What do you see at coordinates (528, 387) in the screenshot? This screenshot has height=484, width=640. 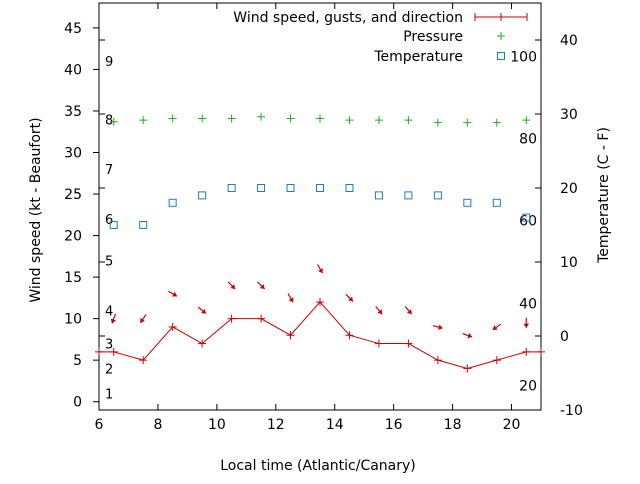 I see `fahrenheit-label: 20` at bounding box center [528, 387].